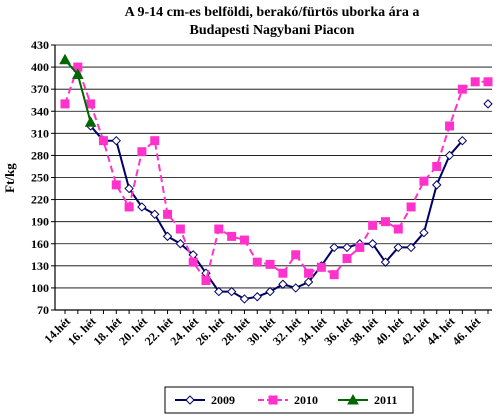 This screenshot has height=416, width=500. I want to click on y-tick-label: 100, so click(40, 288).